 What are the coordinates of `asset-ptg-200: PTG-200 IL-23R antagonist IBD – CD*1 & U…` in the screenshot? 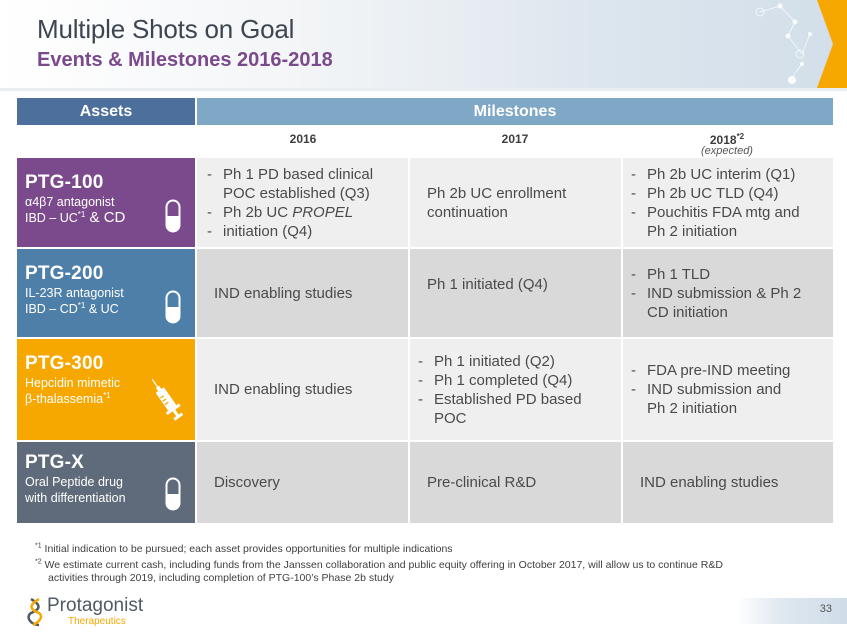 It's located at (106, 293).